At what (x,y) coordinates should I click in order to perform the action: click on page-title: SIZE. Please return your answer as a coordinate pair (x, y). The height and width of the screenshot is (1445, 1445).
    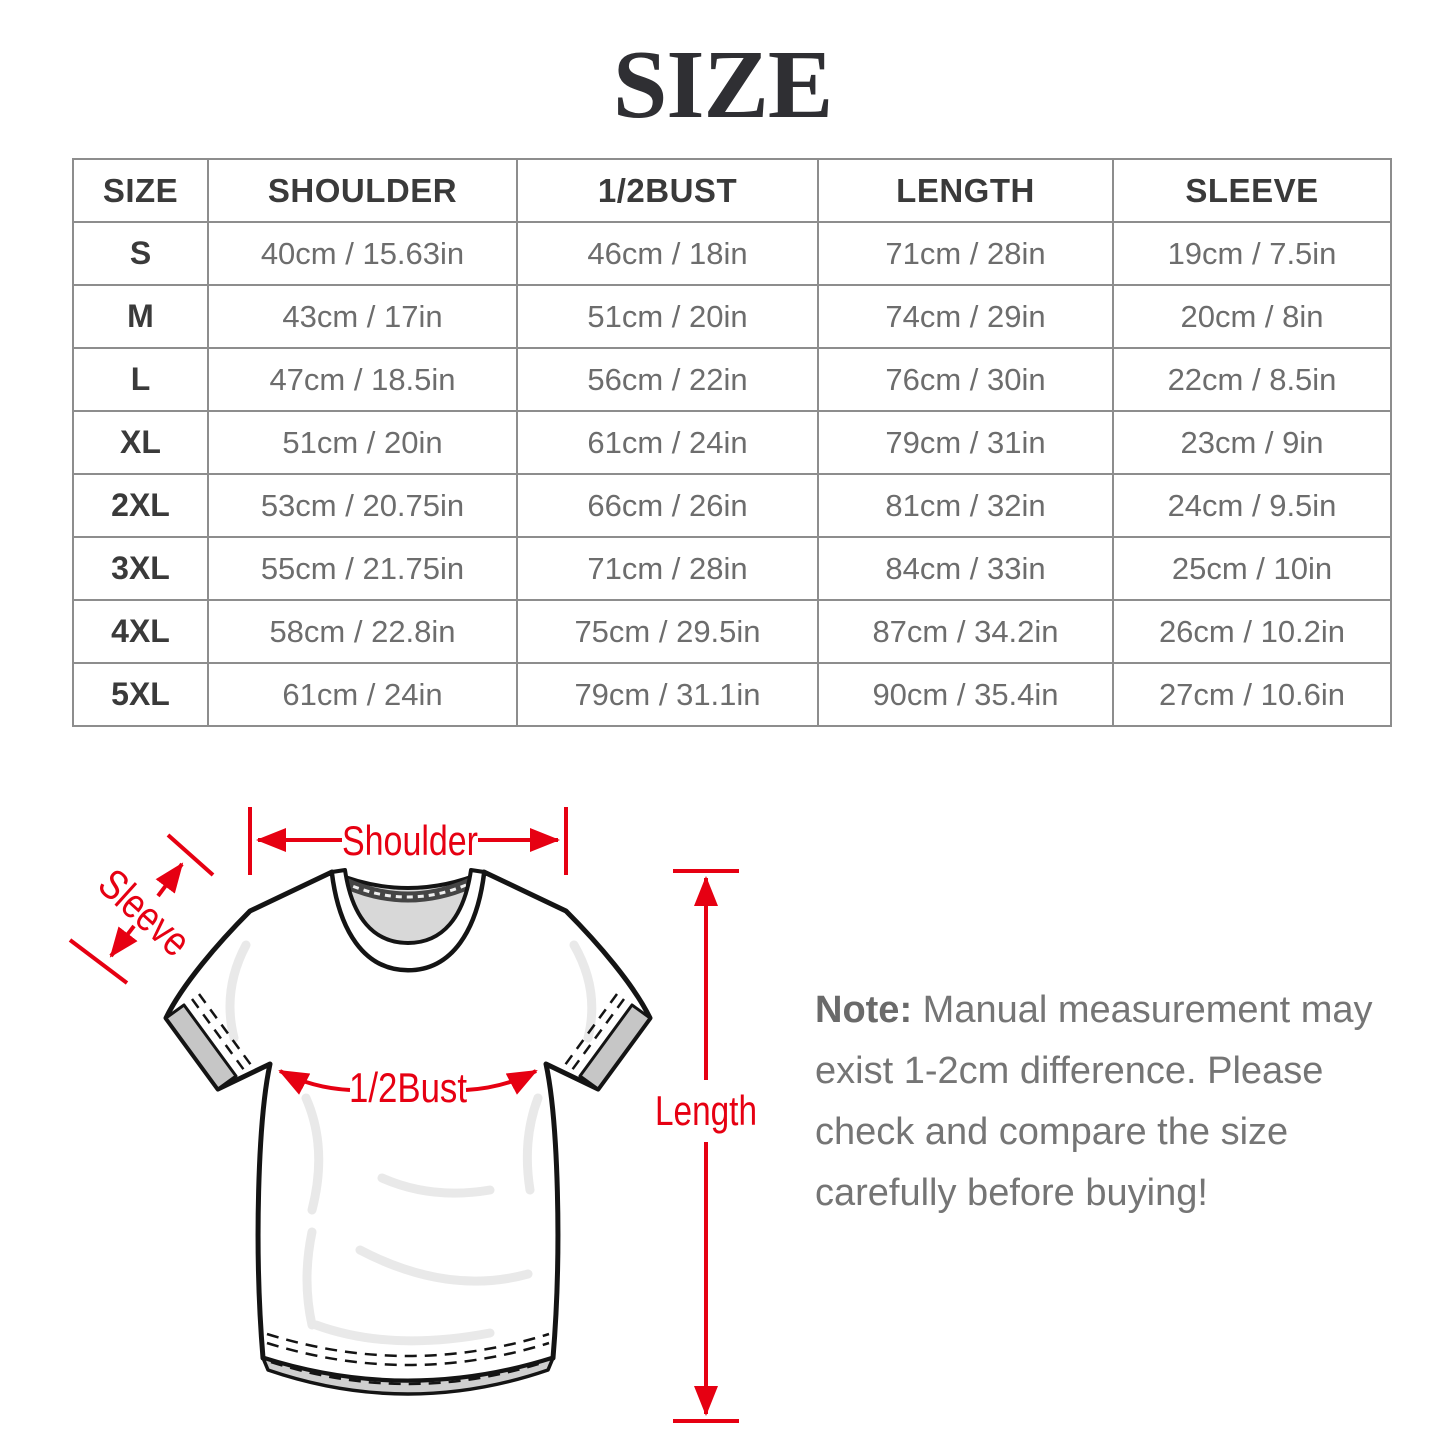
    Looking at the image, I should click on (722, 85).